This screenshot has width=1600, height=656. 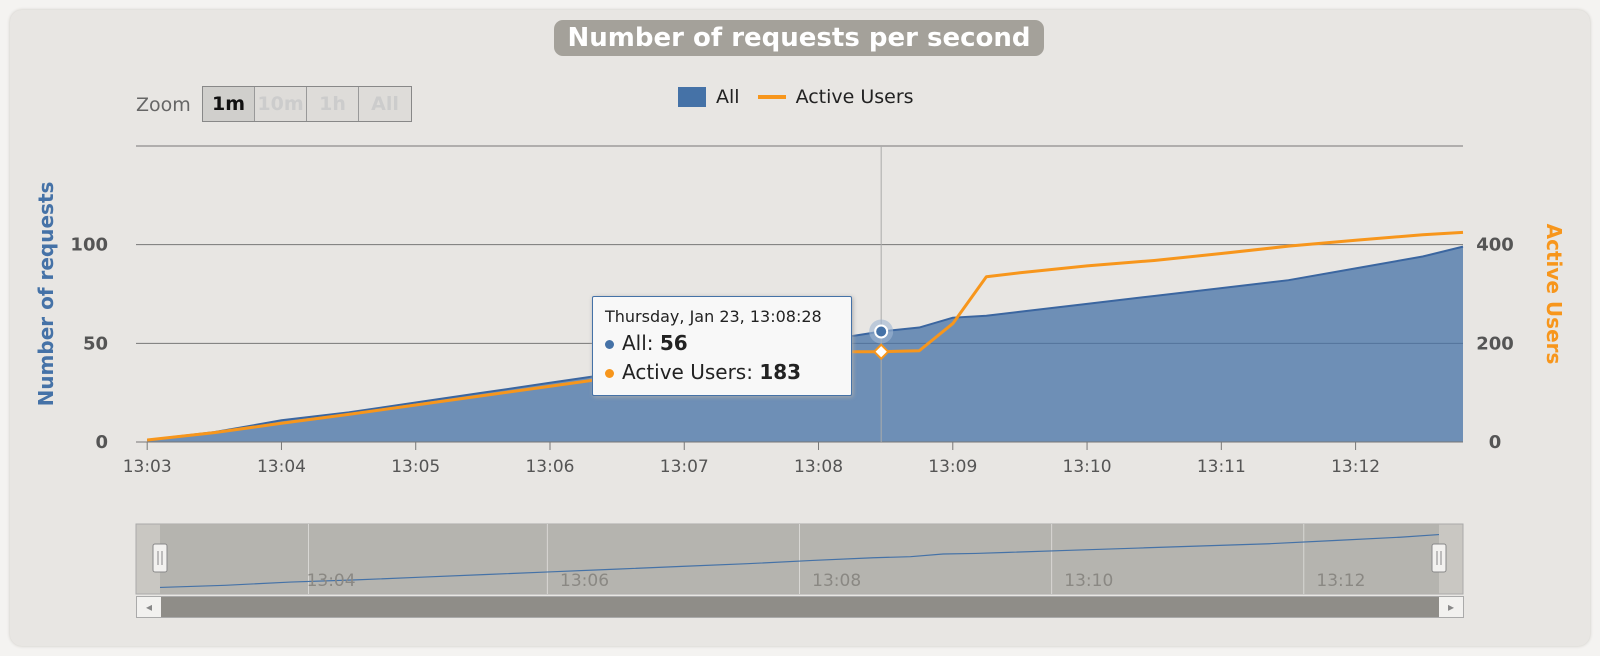 What do you see at coordinates (881, 352) in the screenshot?
I see `hover-point-active-users` at bounding box center [881, 352].